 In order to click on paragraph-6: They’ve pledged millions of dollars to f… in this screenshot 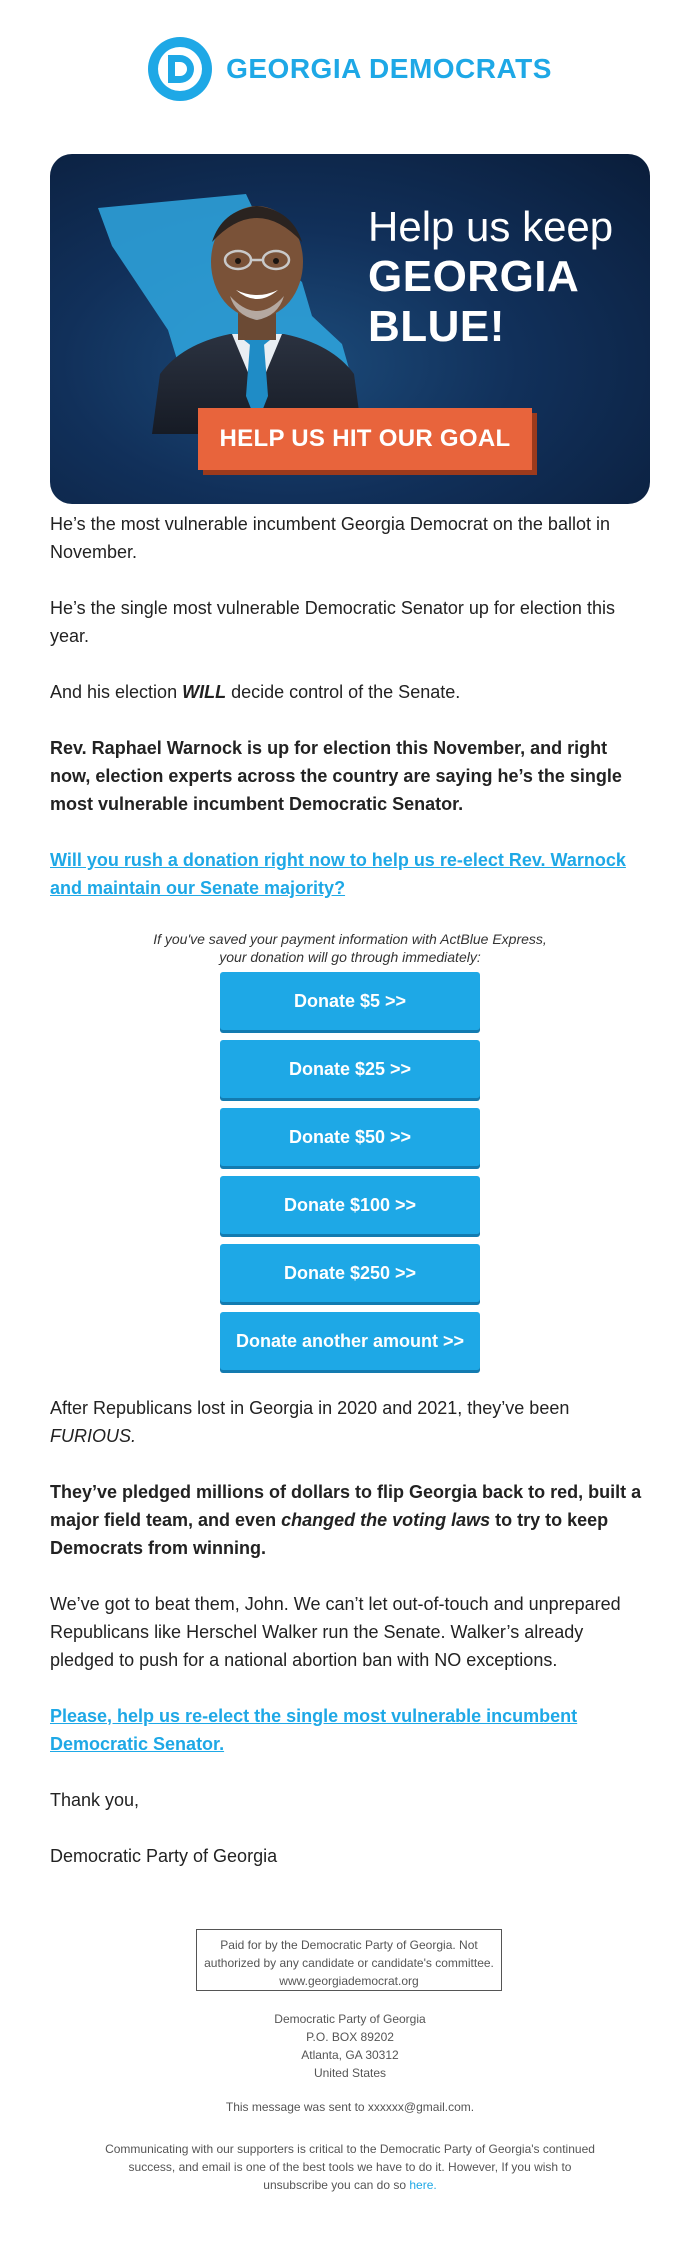, I will do `click(346, 1520)`.